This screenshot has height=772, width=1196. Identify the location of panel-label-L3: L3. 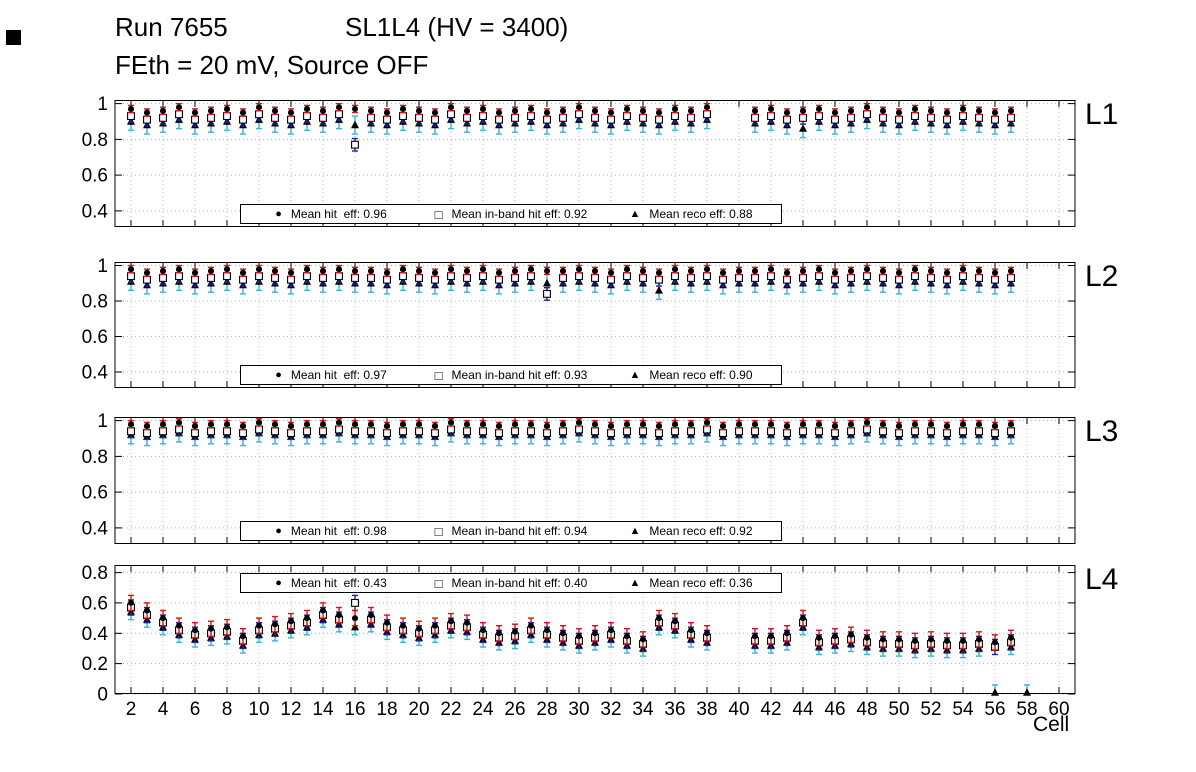
(1102, 431).